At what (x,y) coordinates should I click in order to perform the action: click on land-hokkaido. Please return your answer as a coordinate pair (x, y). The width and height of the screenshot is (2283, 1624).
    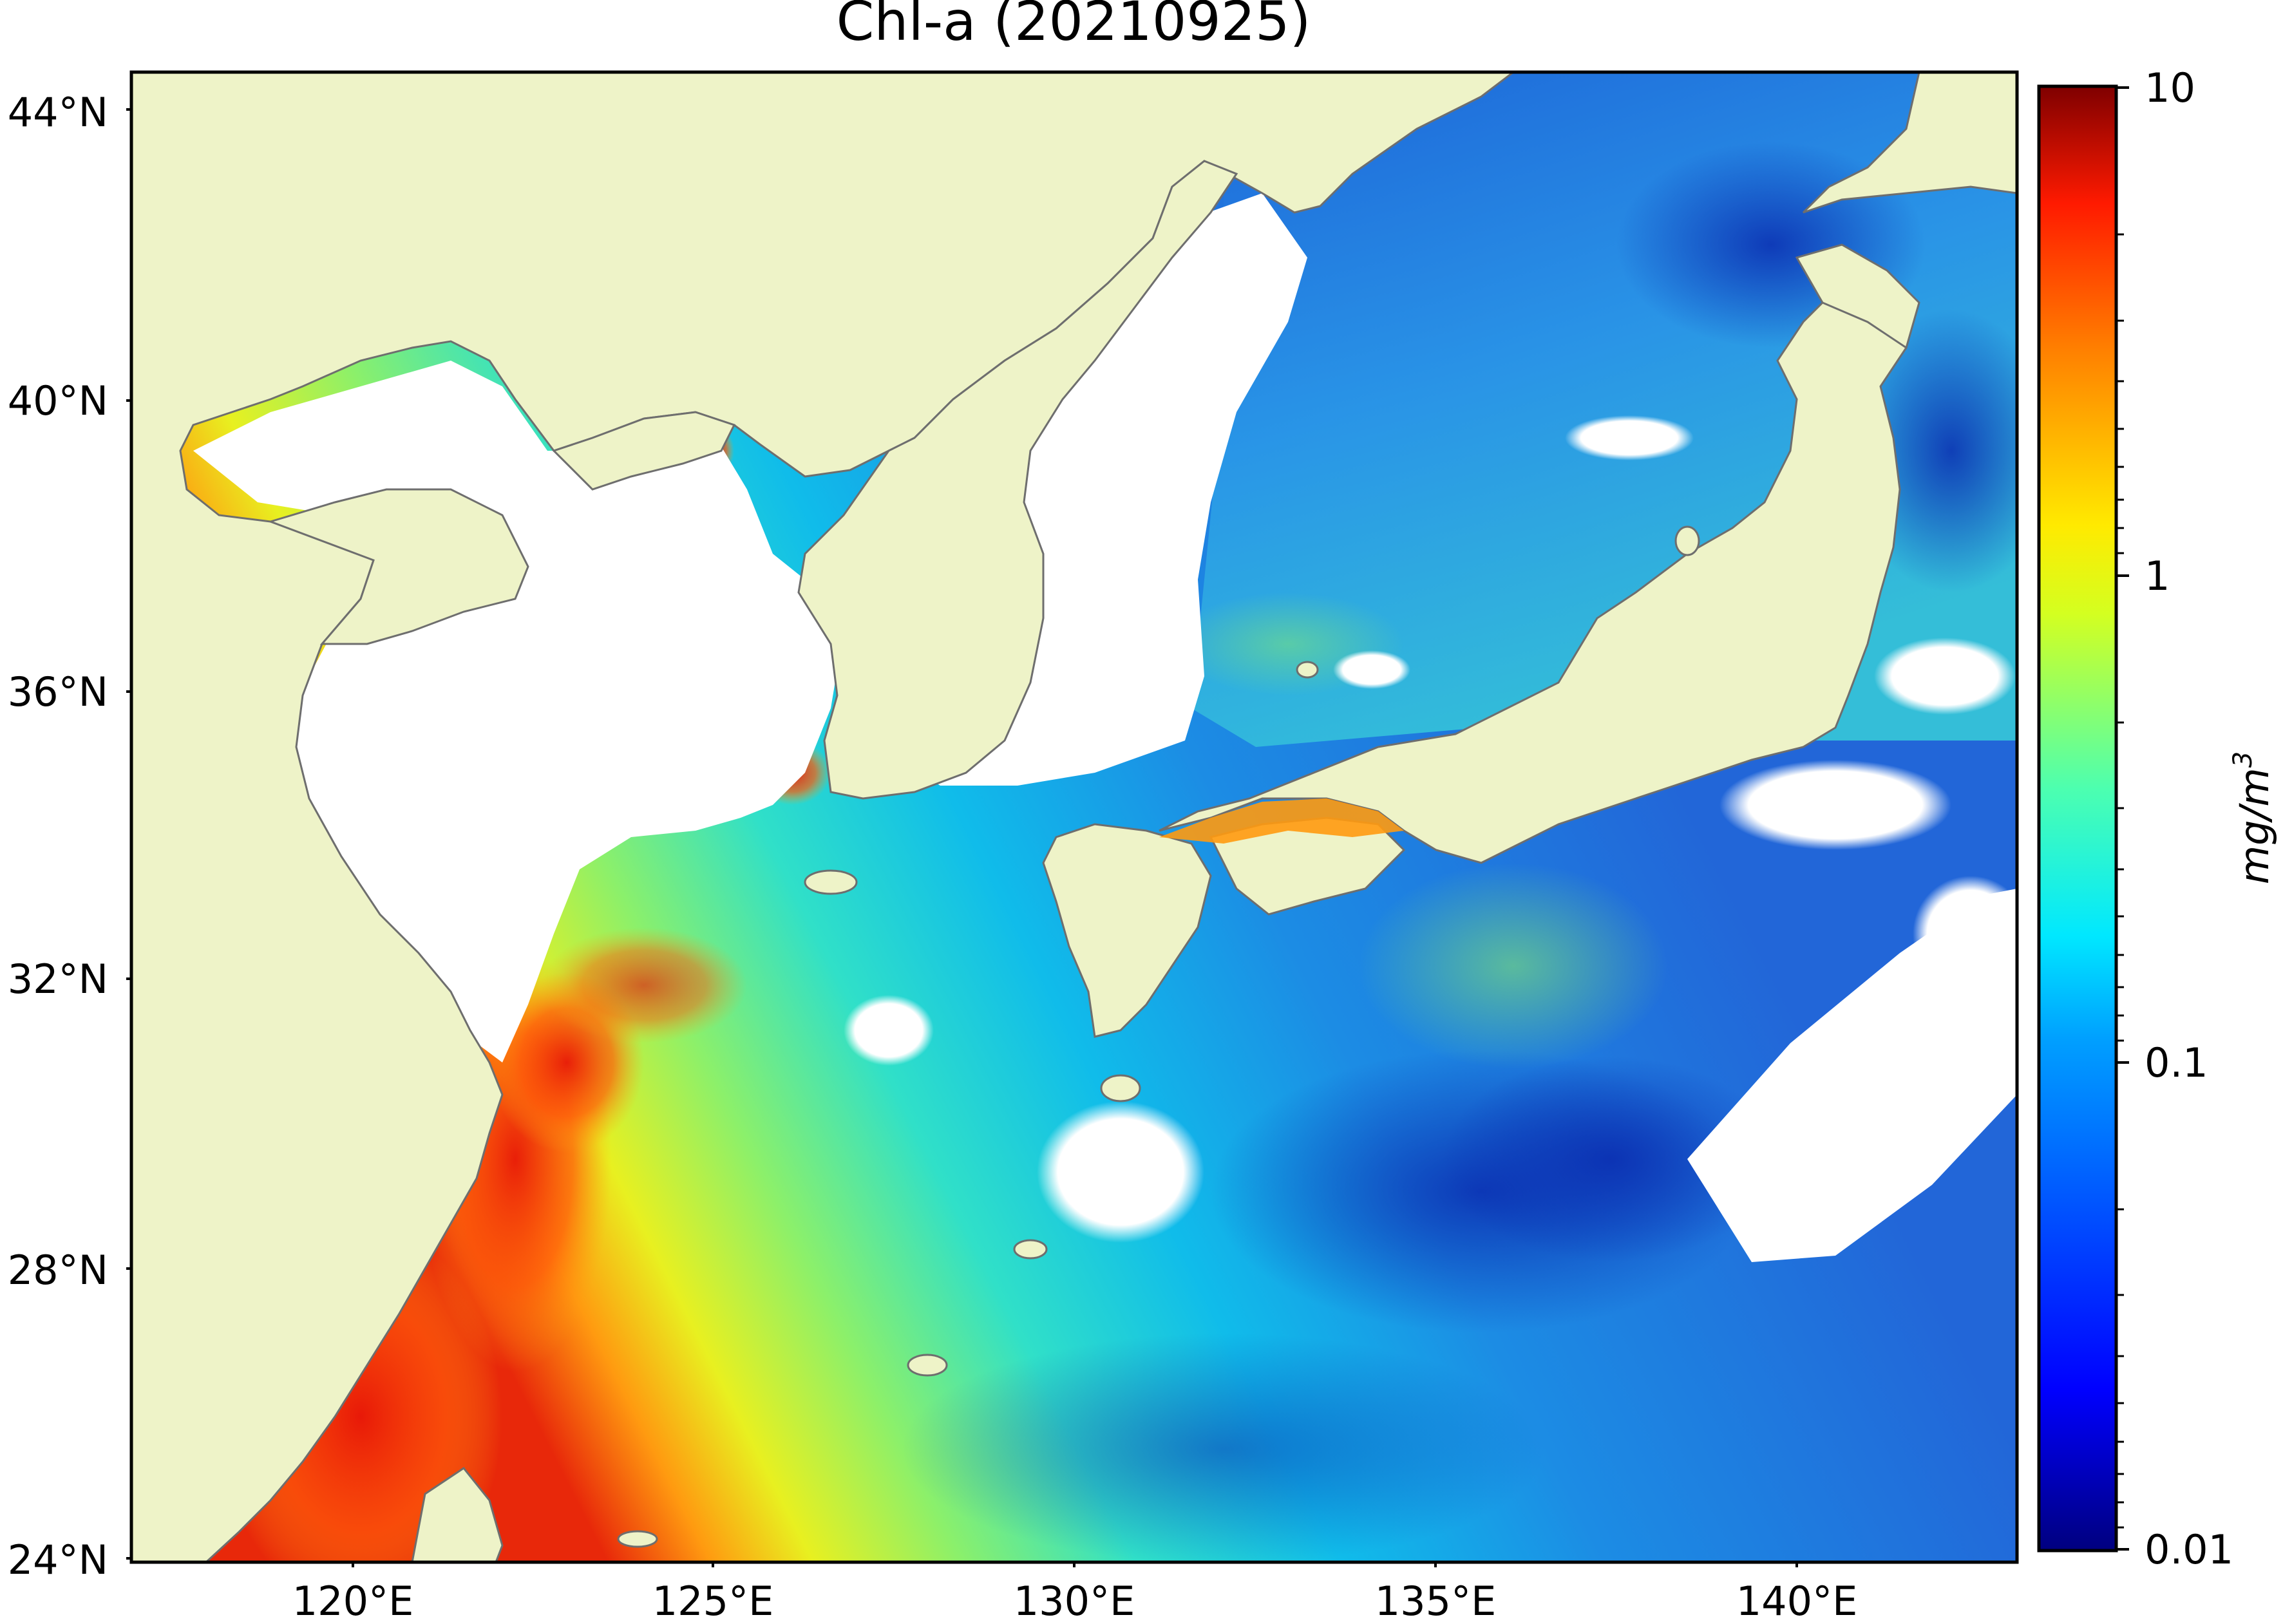
    Looking at the image, I should click on (1857, 297).